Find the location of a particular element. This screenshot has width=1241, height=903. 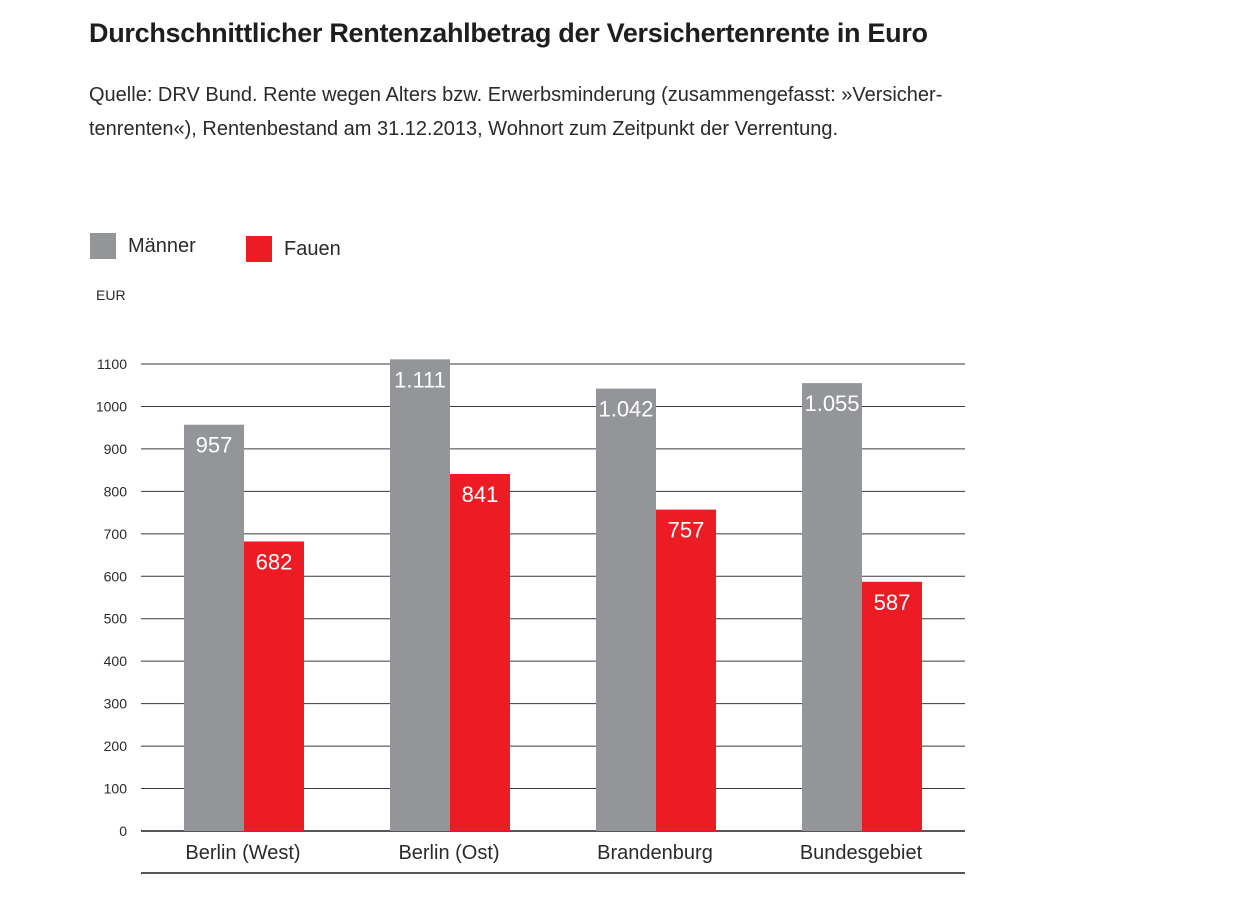

legend-label-maenner: Männer is located at coordinates (162, 245).